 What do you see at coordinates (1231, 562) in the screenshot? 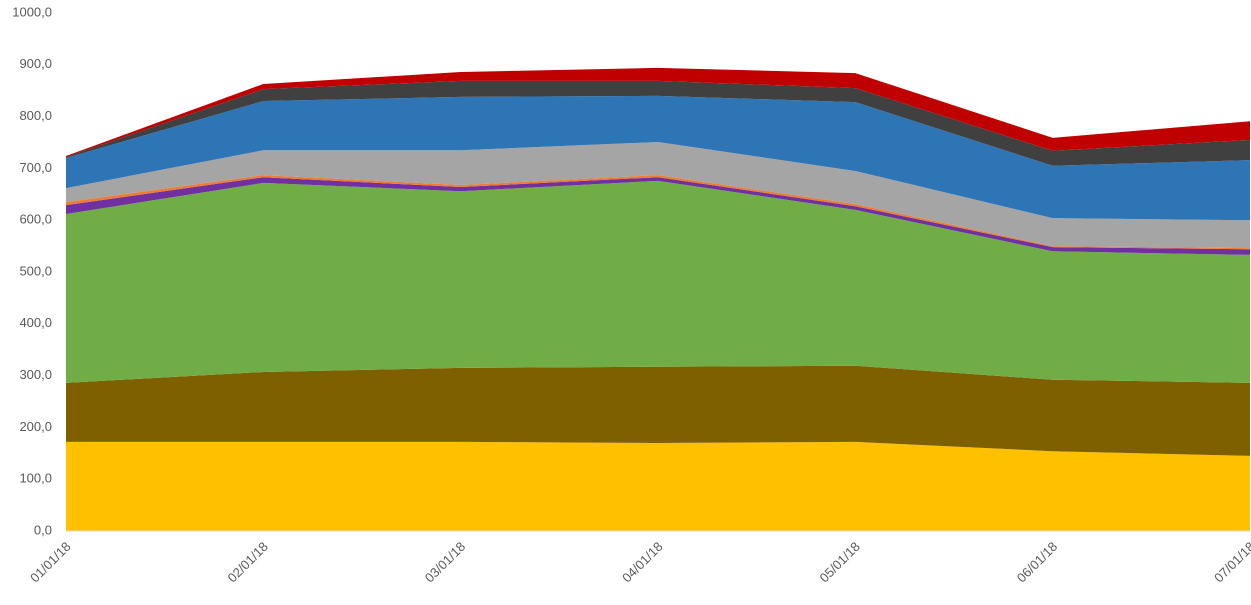
I see `x-tick-label: 07/01/18` at bounding box center [1231, 562].